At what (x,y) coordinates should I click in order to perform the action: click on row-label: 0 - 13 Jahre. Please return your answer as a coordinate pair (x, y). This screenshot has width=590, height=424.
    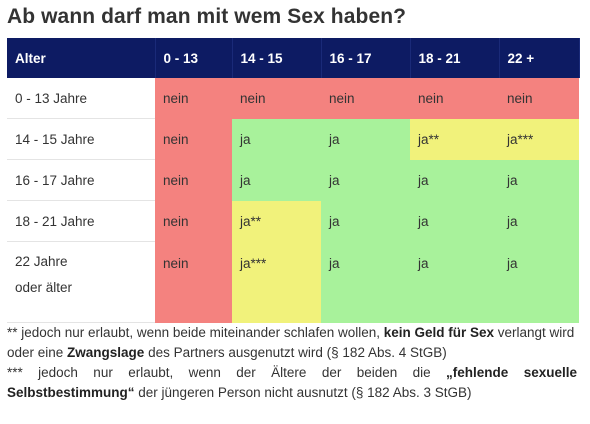
    Looking at the image, I should click on (81, 98).